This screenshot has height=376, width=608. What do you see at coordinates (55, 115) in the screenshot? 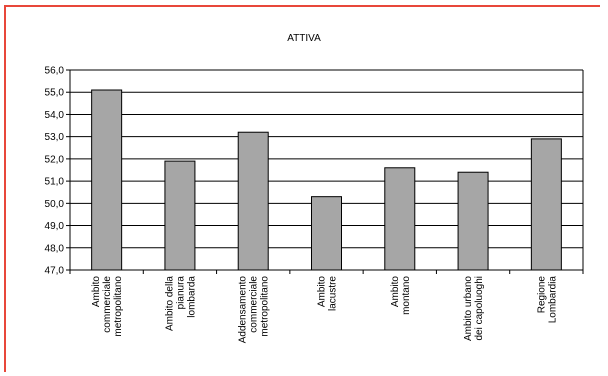
I see `y-tick-label: 54,0` at bounding box center [55, 115].